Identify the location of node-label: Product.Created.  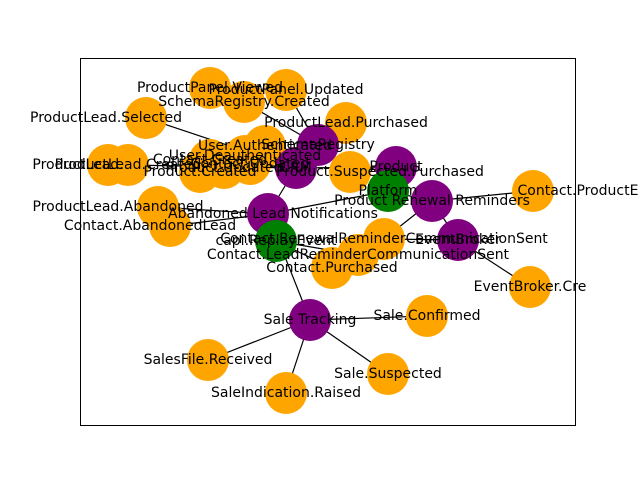
(199, 172).